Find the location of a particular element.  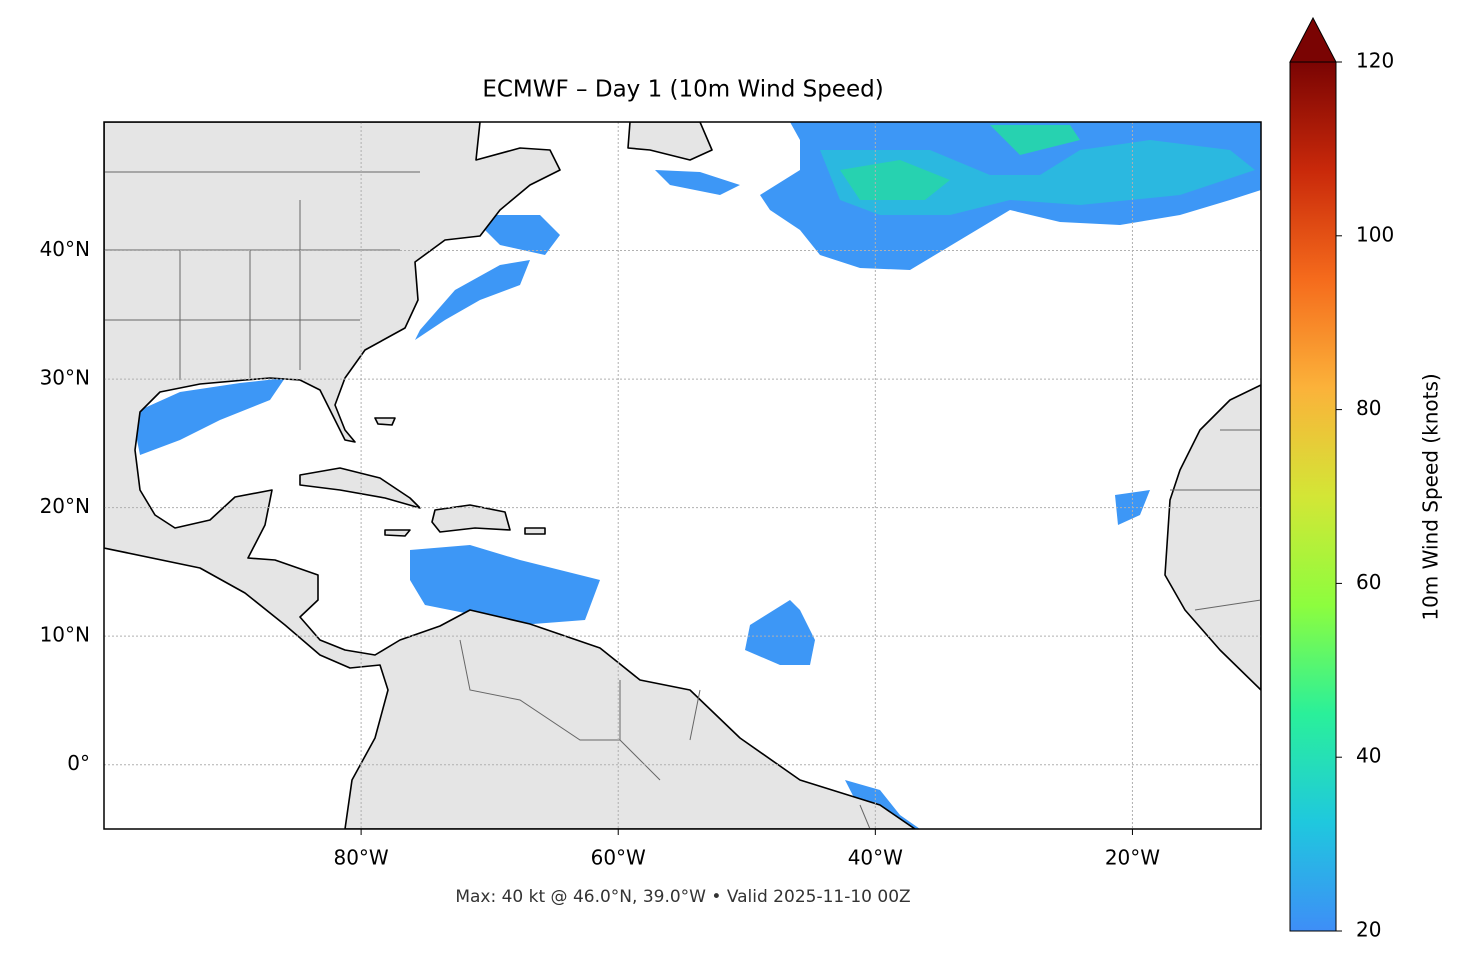

colorbar-gradient is located at coordinates (1313, 496).